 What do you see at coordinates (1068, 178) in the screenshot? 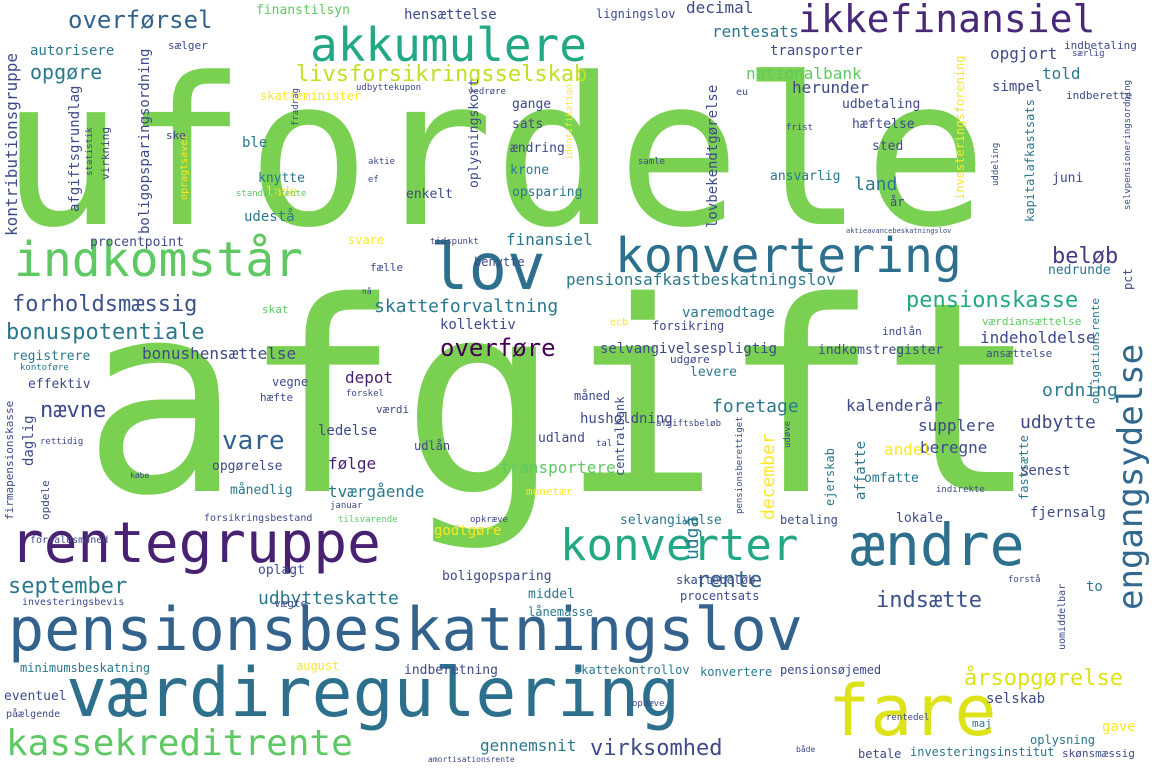
I see `word-juni: juni` at bounding box center [1068, 178].